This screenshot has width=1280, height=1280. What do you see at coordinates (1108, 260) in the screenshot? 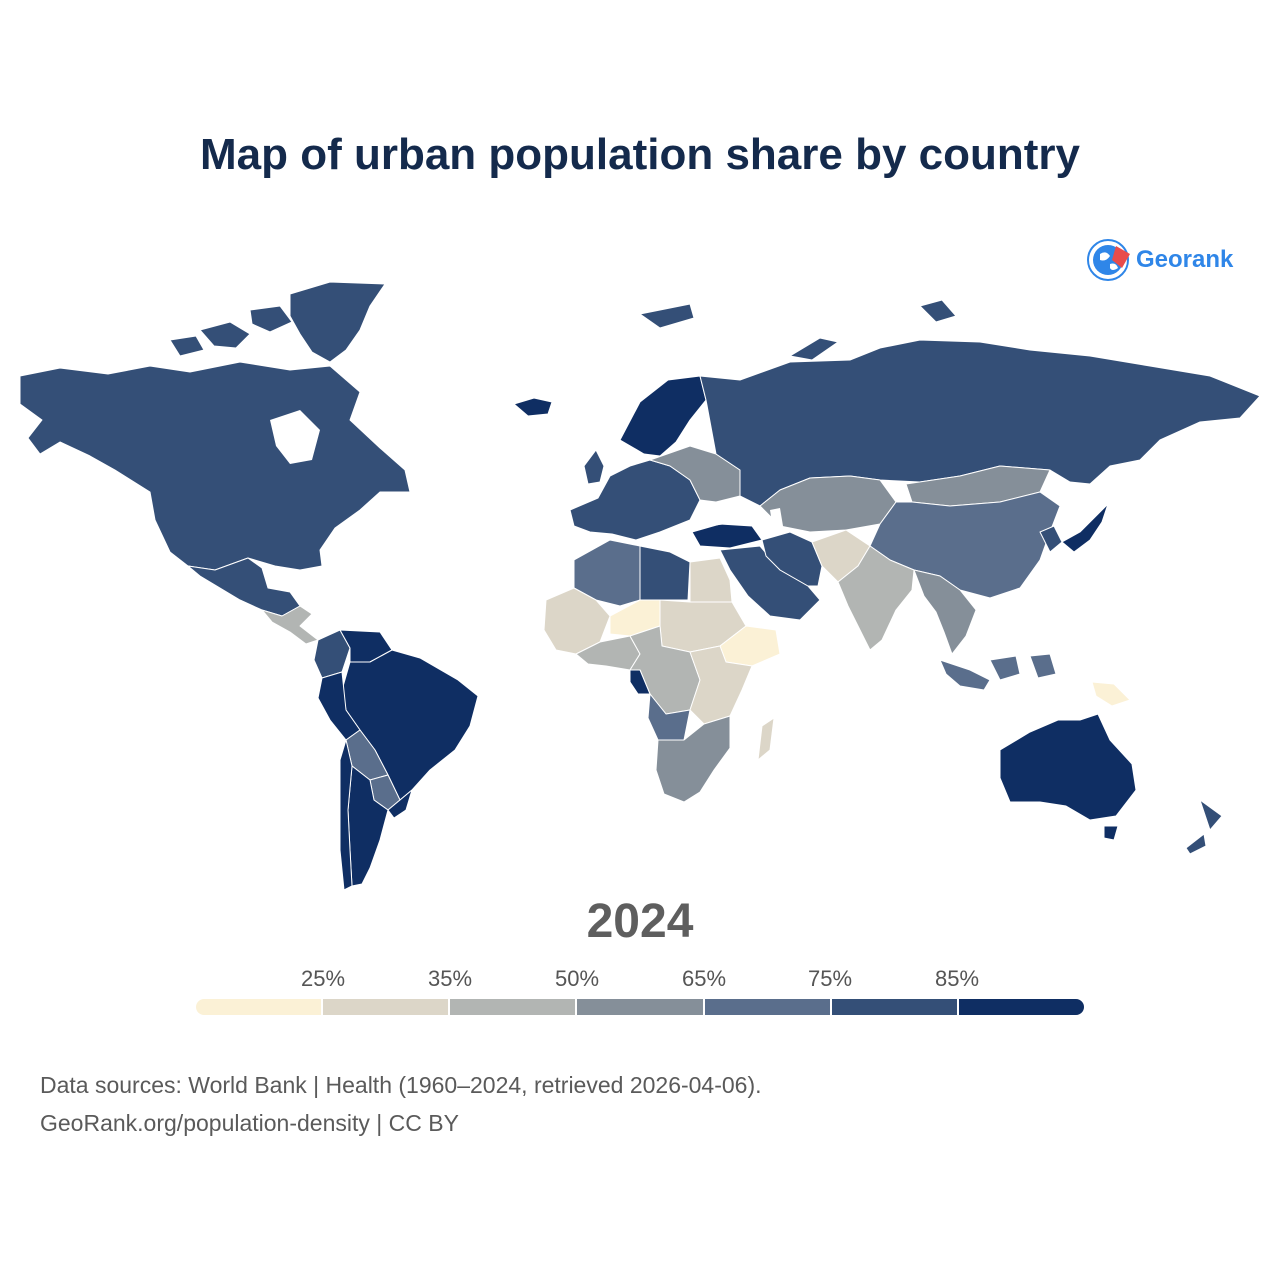
I see `globe-logo-icon` at bounding box center [1108, 260].